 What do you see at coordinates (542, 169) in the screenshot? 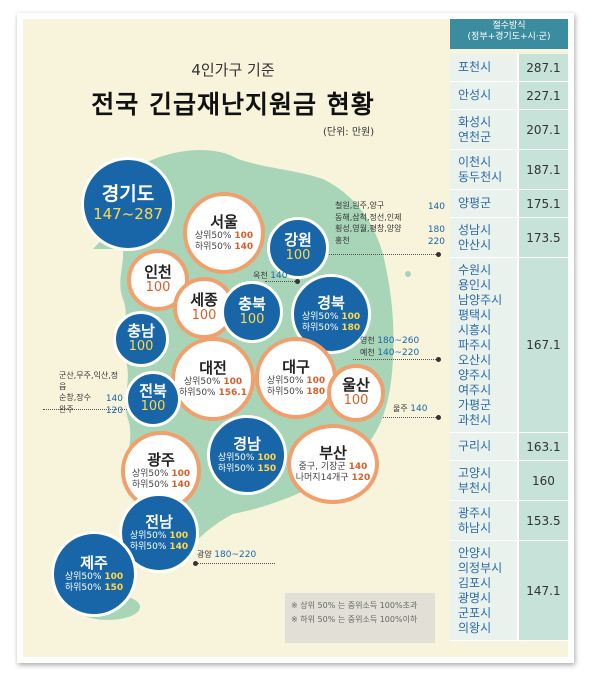
I see `amount-cell: 187.1` at bounding box center [542, 169].